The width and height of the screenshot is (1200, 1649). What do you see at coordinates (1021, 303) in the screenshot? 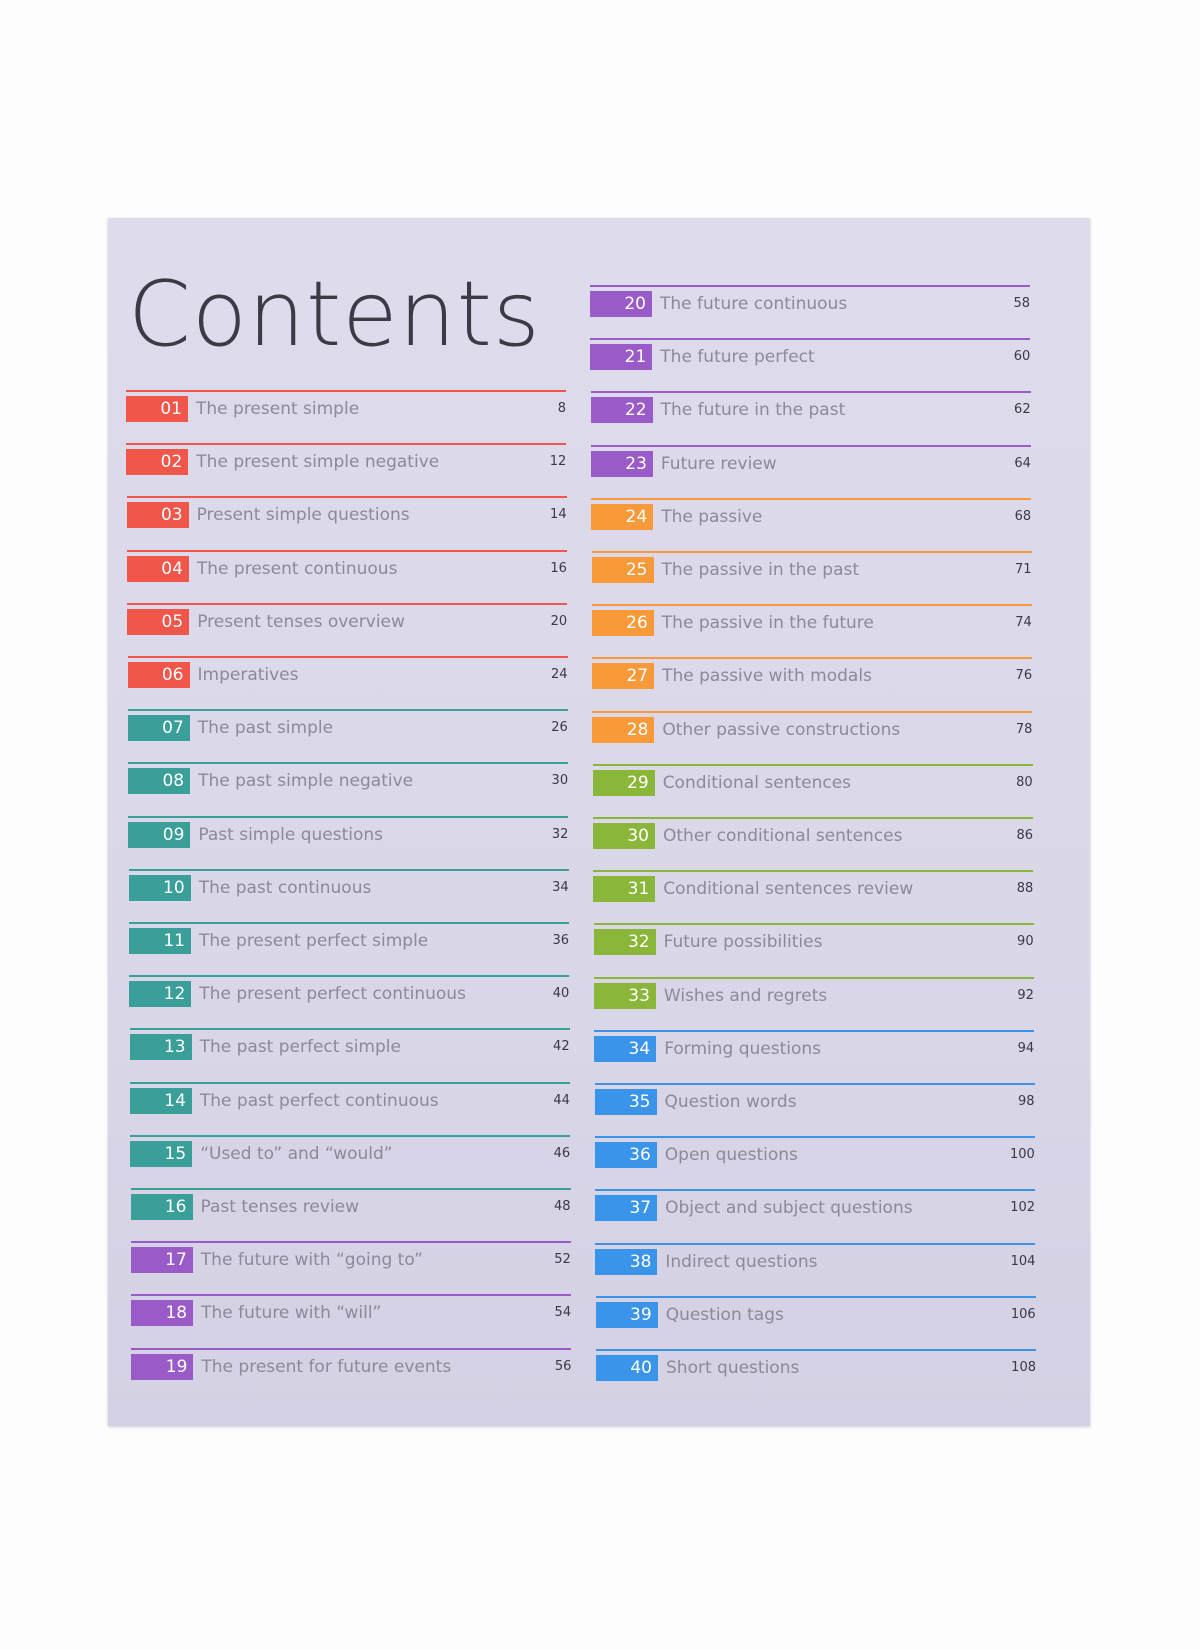
I see `page-number: 58` at bounding box center [1021, 303].